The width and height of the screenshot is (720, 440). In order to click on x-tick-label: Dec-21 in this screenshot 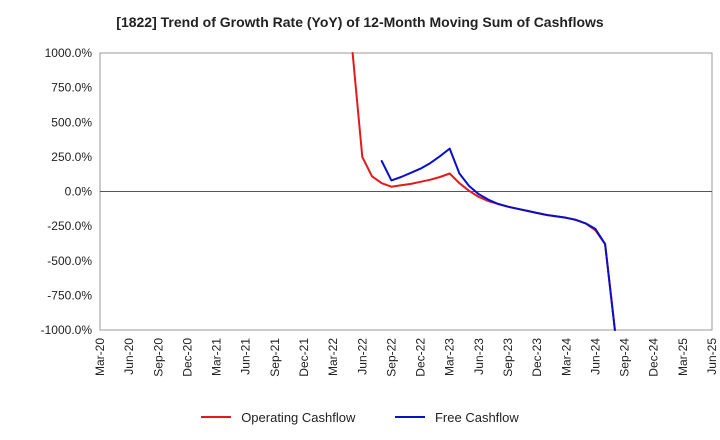, I will do `click(304, 357)`.